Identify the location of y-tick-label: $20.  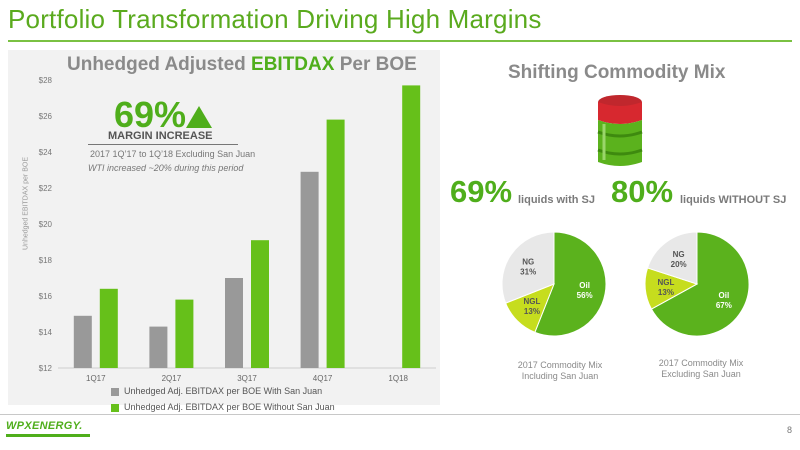
(46, 224).